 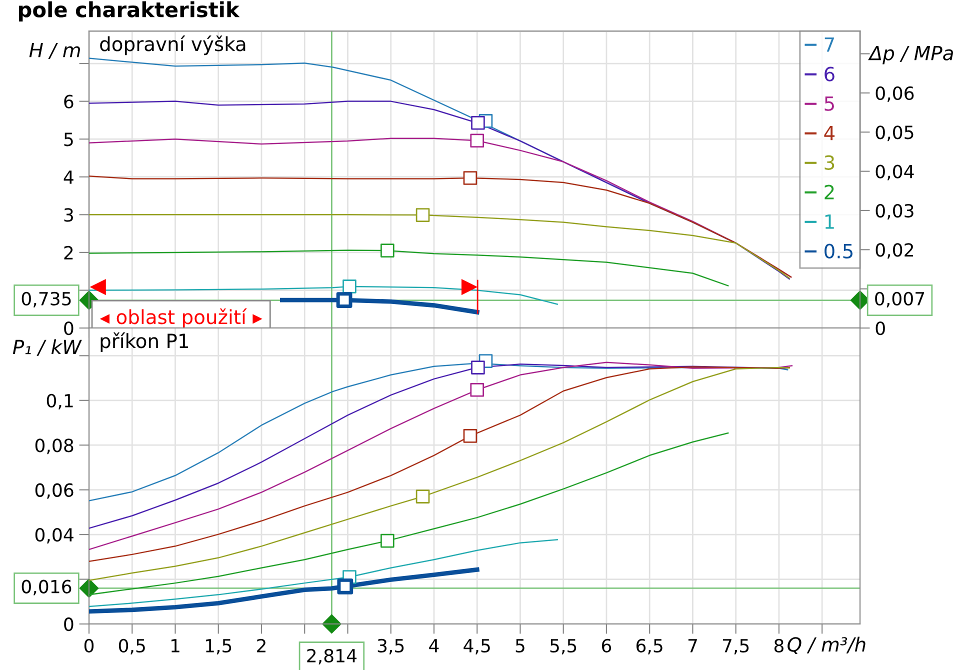 What do you see at coordinates (880, 328) in the screenshot?
I see `y2-tick-label: 0` at bounding box center [880, 328].